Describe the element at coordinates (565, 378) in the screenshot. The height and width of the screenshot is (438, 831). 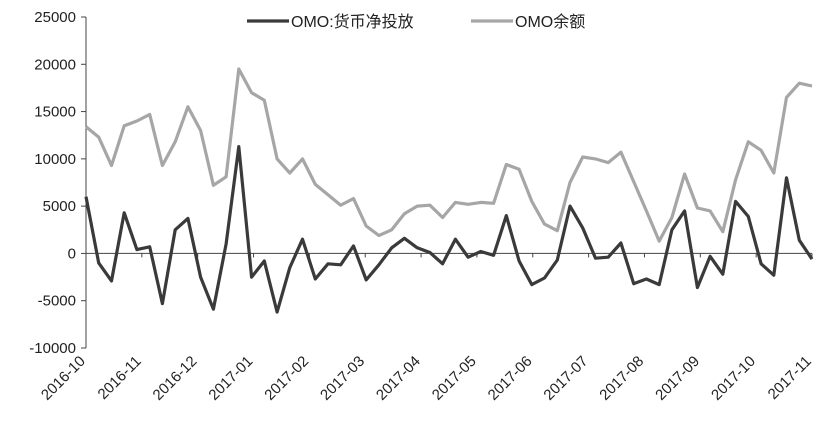
I see `x-tick-label: 2017-07` at that location.